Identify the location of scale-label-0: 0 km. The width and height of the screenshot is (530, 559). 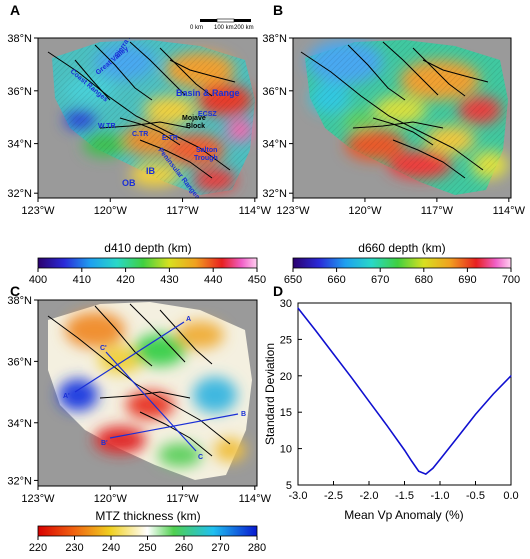
(196, 28).